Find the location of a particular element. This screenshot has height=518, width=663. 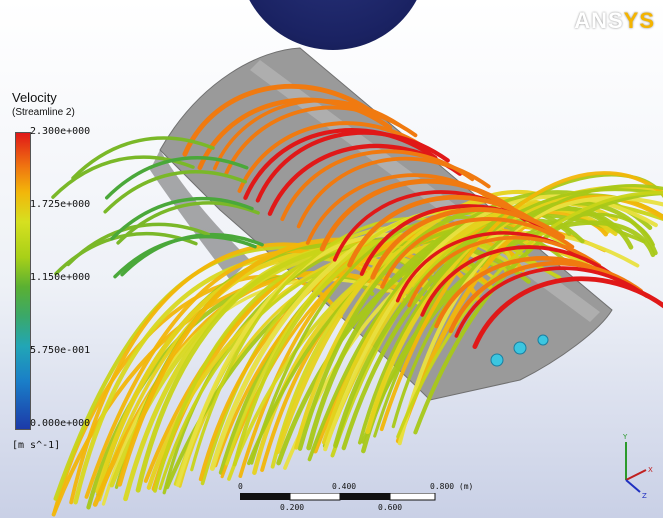

legend-tick-label: 2.300e+000 is located at coordinates (60, 131).